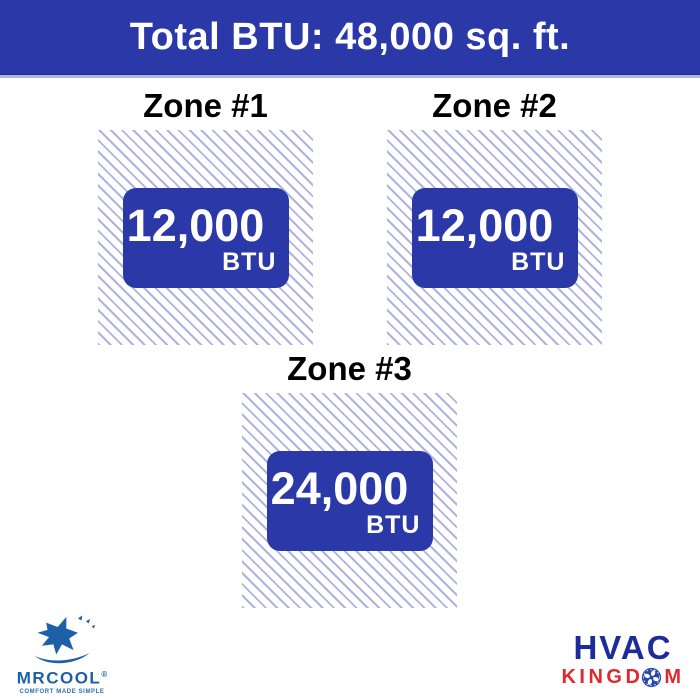 Image resolution: width=700 pixels, height=700 pixels. I want to click on zone-2: Zone #2 12,000 BTU, so click(494, 215).